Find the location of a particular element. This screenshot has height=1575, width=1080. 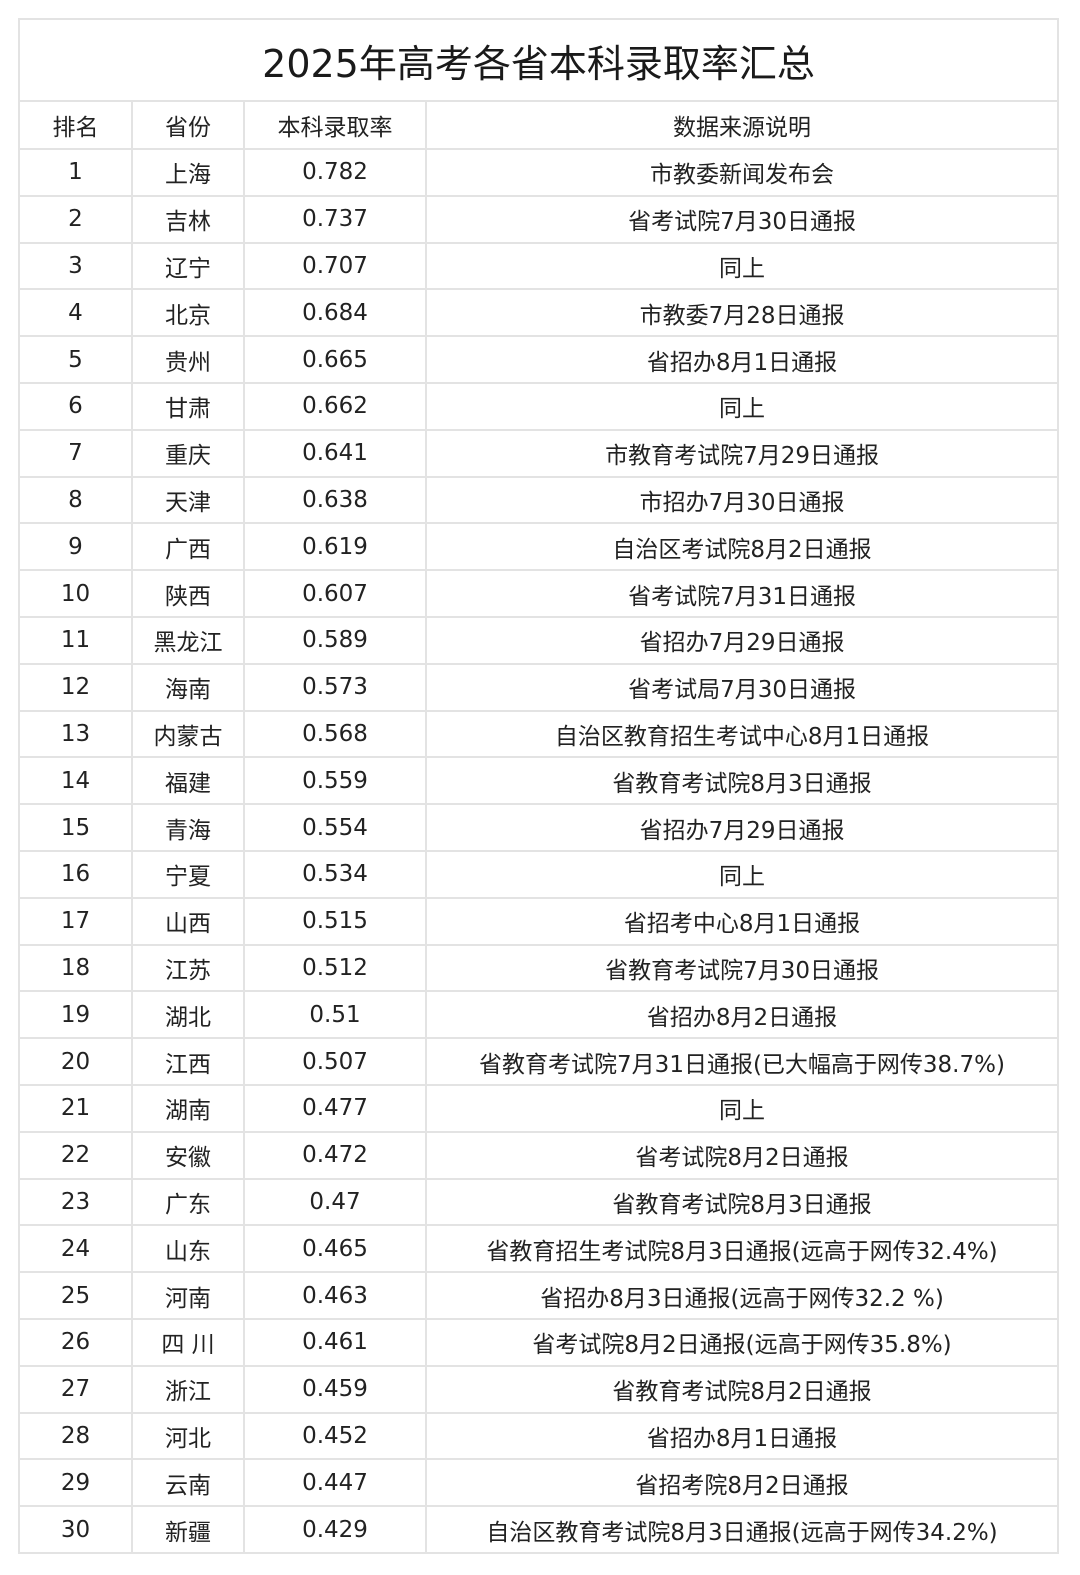

title-row: 2025年高考各省本科录取率汇总 is located at coordinates (538, 60).